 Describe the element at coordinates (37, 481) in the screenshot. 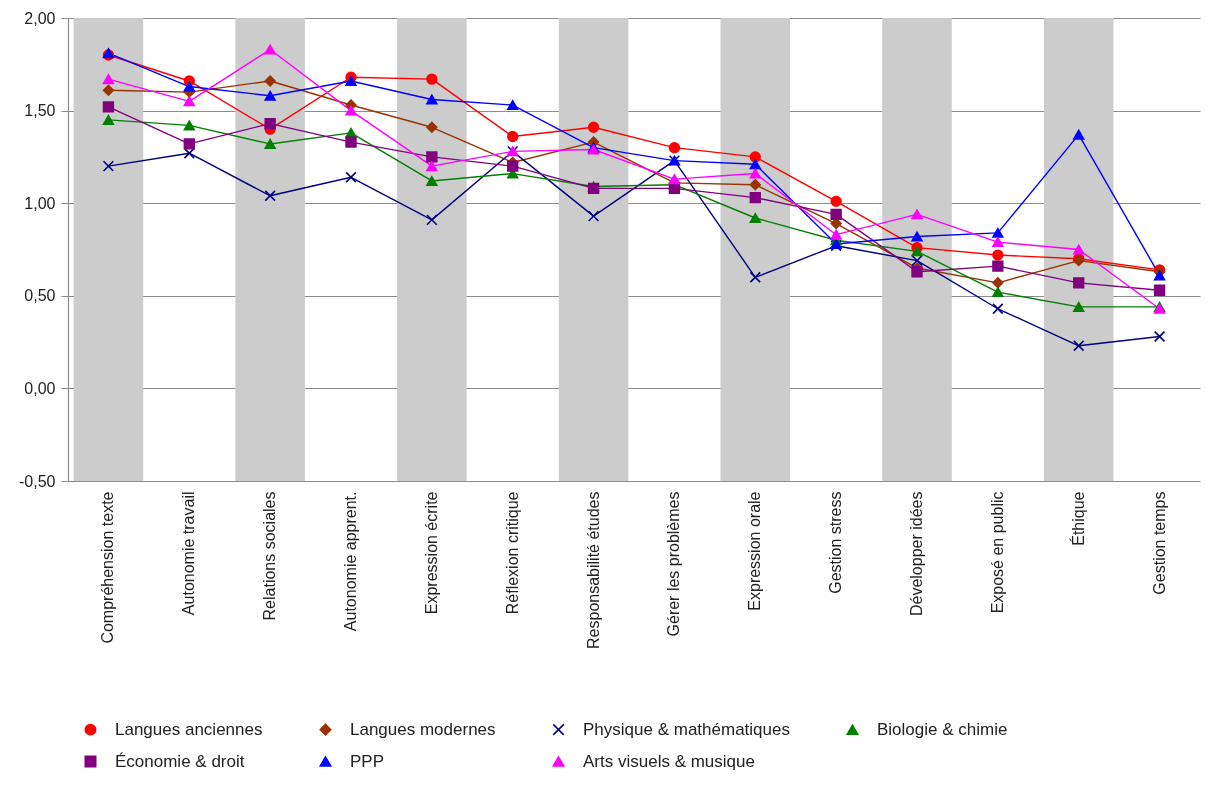

I see `y-tick-label: -0,50` at that location.